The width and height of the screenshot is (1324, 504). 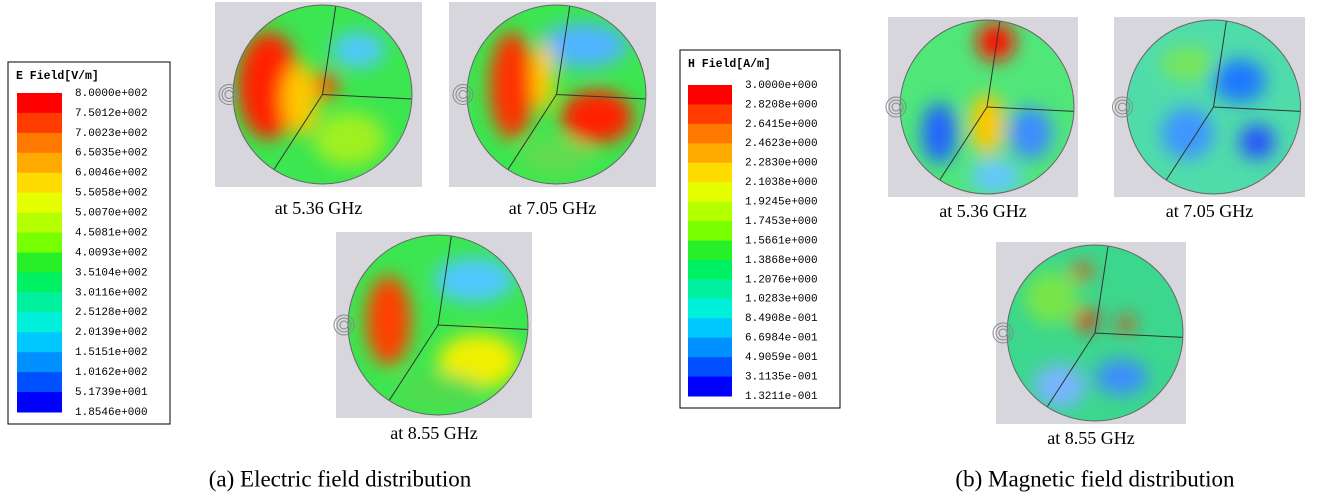 I want to click on image-caption: at 5.36 GHz, so click(x=318, y=208).